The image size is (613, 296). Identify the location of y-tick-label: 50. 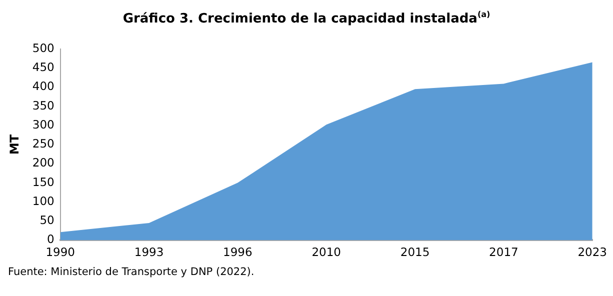
(47, 220).